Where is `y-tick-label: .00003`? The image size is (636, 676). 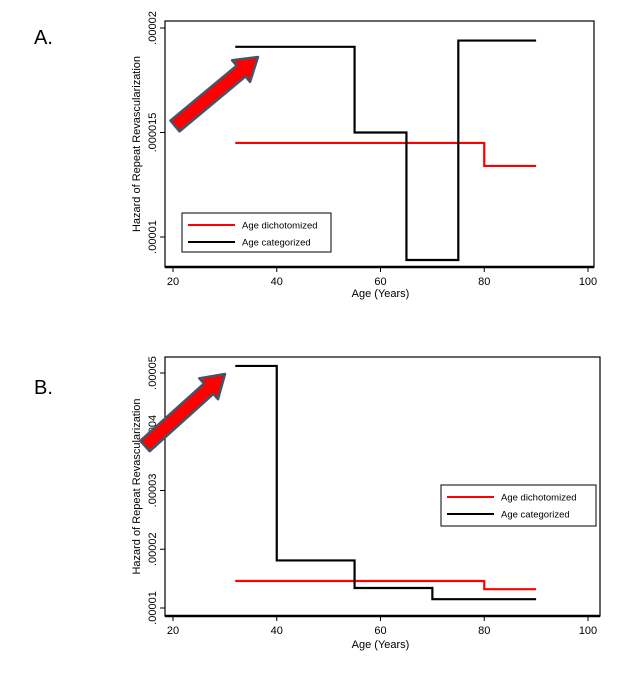 y-tick-label: .00003 is located at coordinates (153, 491).